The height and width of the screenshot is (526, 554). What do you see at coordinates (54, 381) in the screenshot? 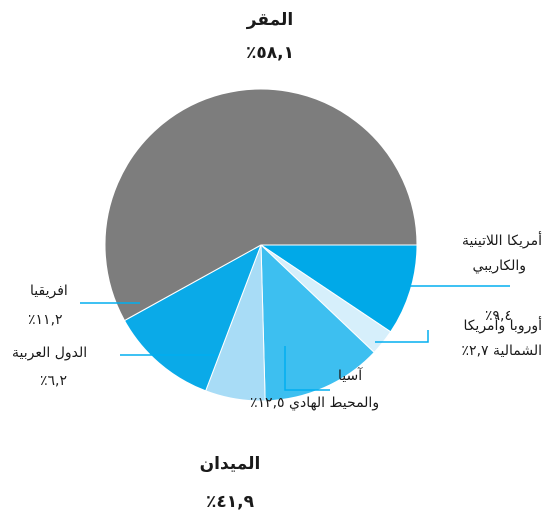
I see `arab-value: ٦,٢٪` at bounding box center [54, 381].